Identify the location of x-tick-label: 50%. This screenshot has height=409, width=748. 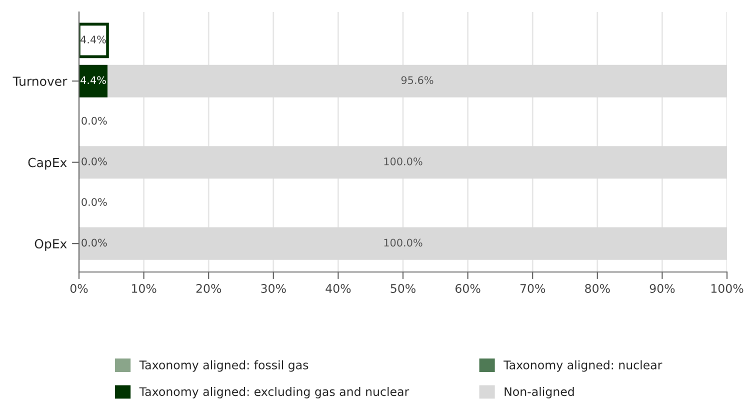
(403, 288).